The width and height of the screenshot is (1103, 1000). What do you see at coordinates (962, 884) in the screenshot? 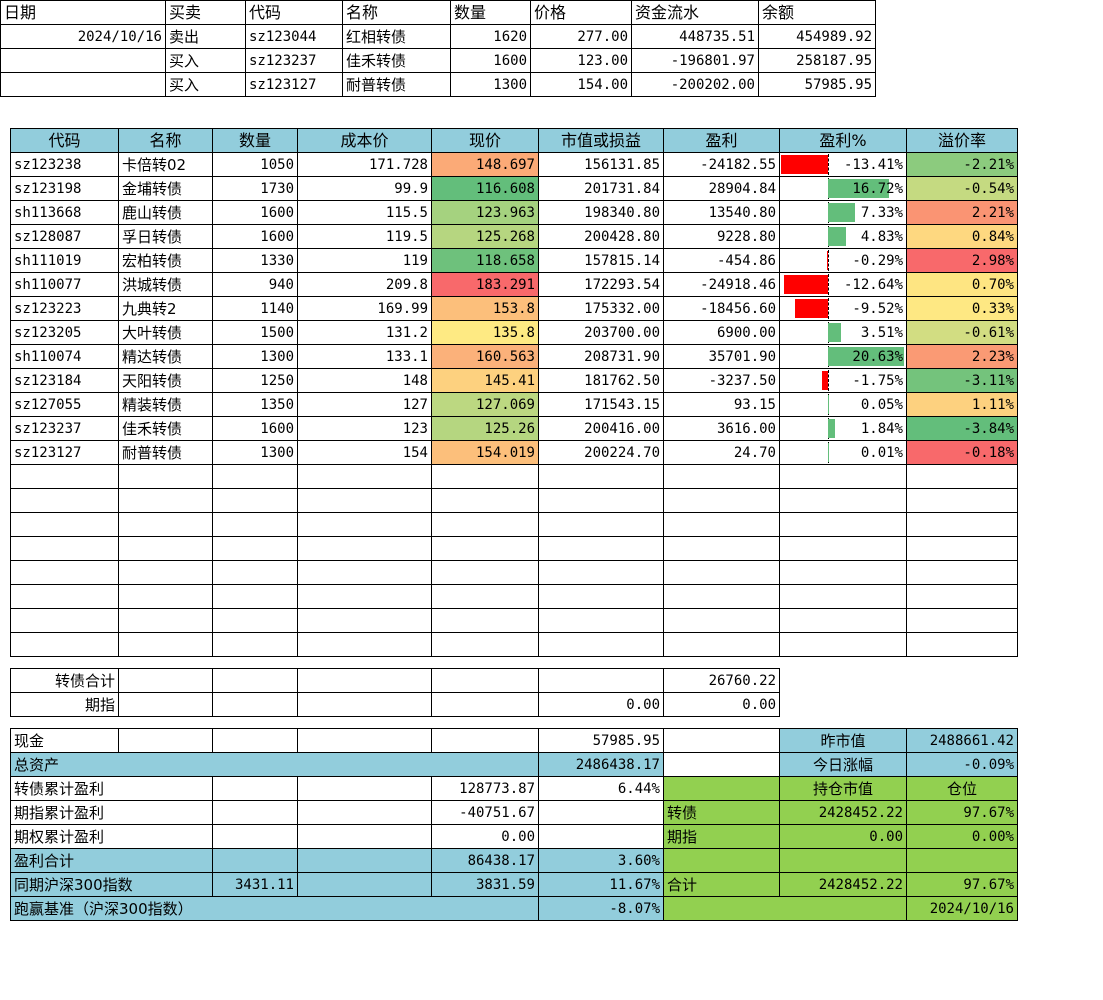
I see `sum-pct: 97.67%` at bounding box center [962, 884].